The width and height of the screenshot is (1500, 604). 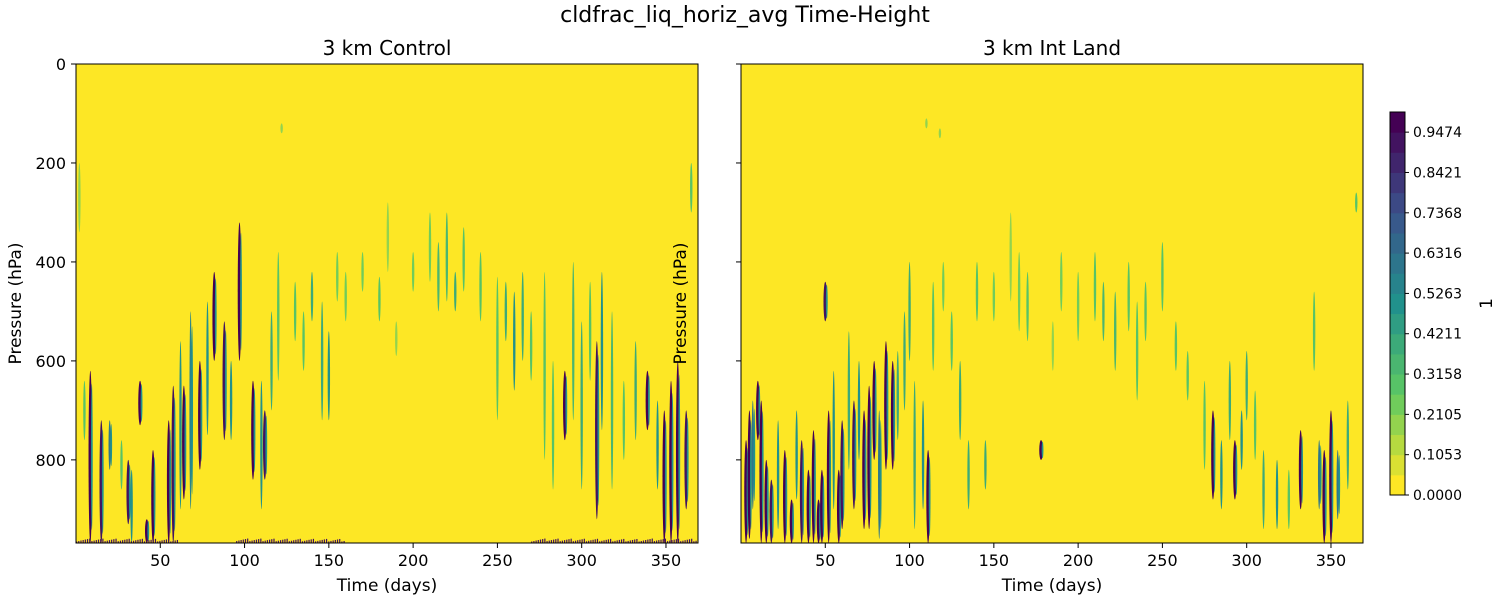 I want to click on x-tick-label: 200, so click(x=1078, y=560).